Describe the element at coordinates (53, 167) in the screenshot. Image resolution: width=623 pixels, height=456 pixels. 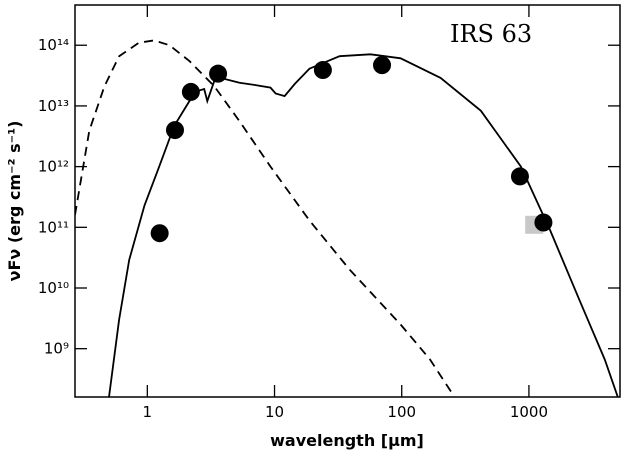
I see `y-tick-label: 10¹²` at that location.